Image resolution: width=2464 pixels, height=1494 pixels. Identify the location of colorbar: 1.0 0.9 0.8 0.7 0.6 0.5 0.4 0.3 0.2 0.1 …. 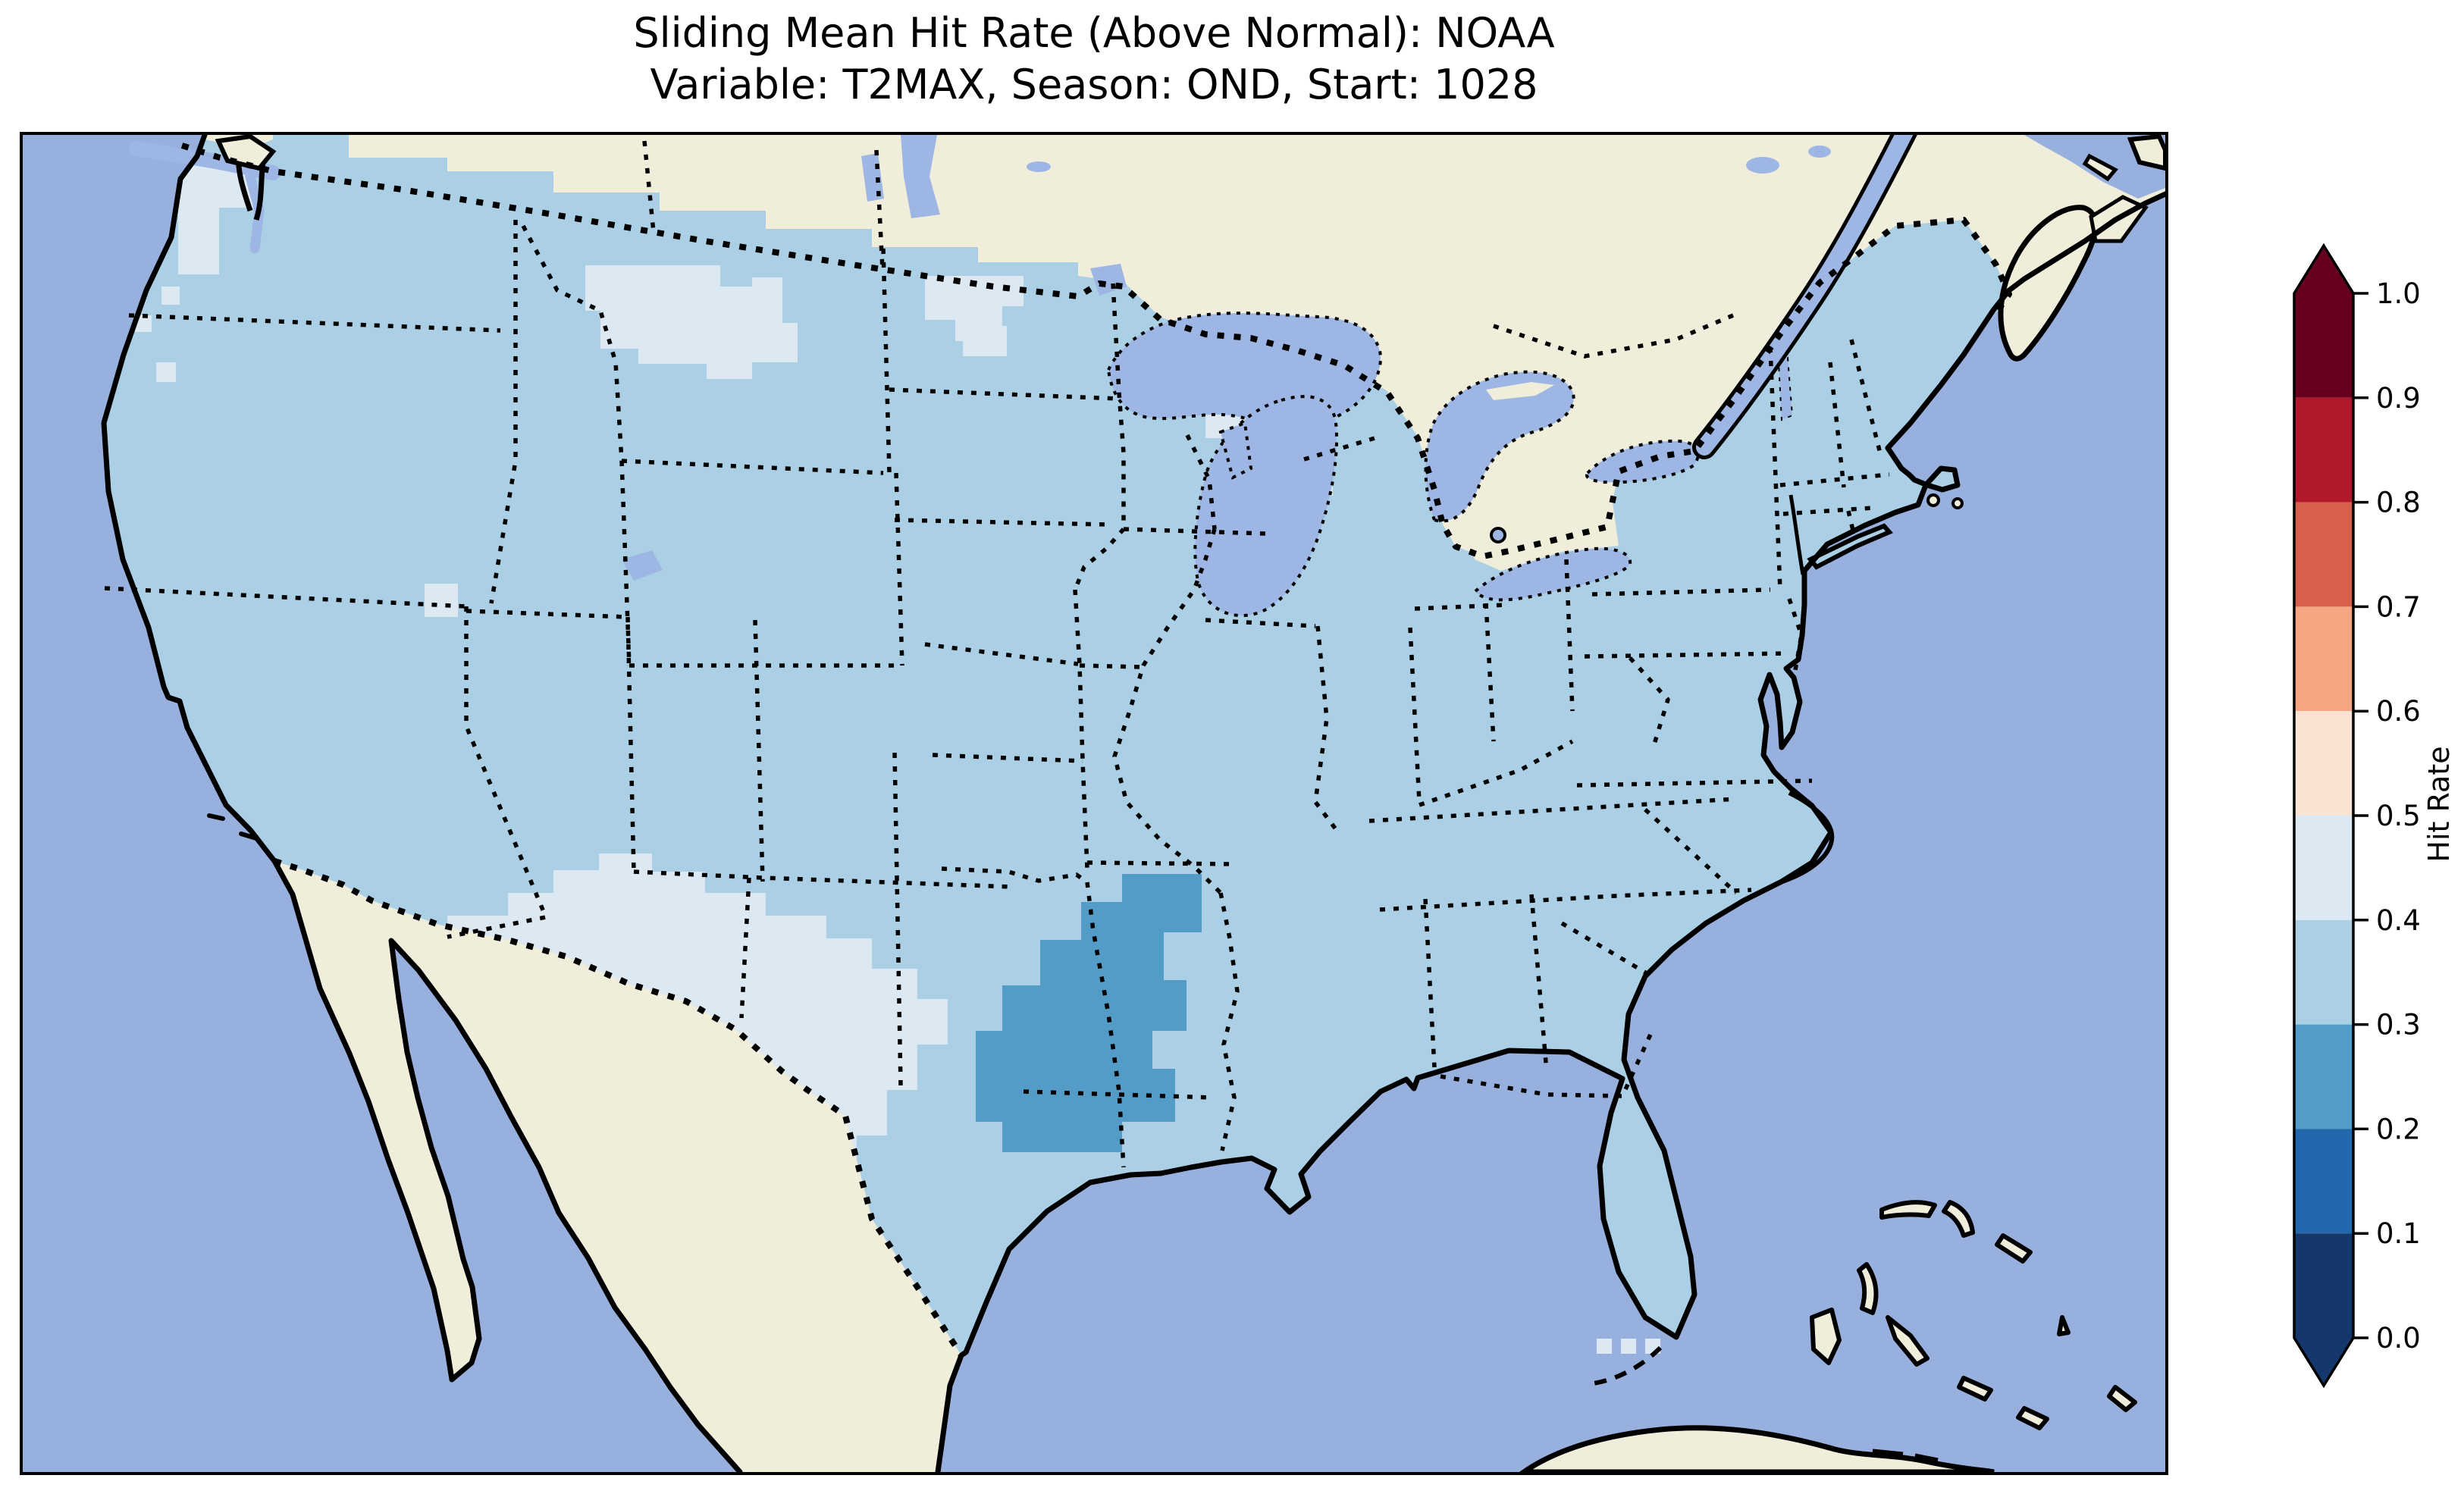
(2374, 816).